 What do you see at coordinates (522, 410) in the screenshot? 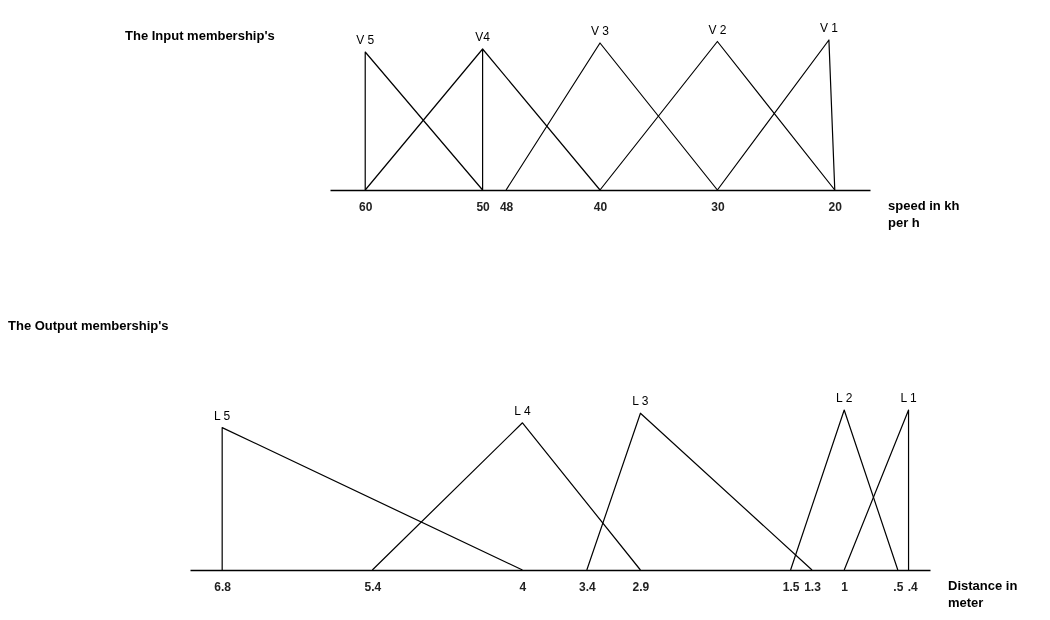
I see `series-label: L 4` at bounding box center [522, 410].